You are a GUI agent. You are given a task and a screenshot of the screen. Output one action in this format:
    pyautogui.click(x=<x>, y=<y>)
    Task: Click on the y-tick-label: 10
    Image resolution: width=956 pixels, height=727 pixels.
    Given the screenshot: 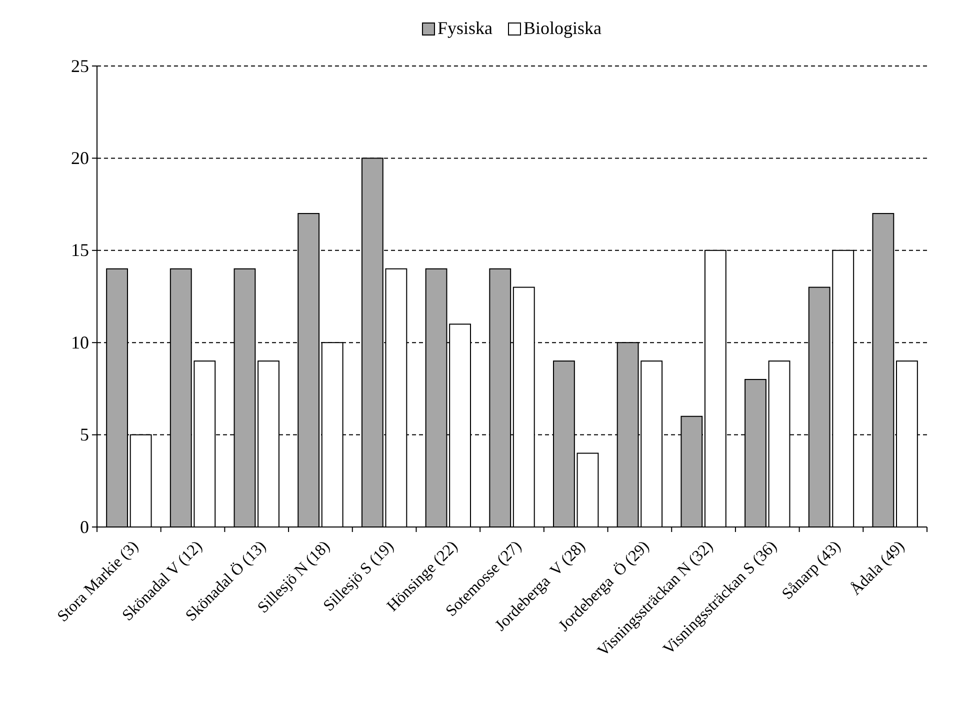 What is the action you would take?
    pyautogui.click(x=80, y=342)
    